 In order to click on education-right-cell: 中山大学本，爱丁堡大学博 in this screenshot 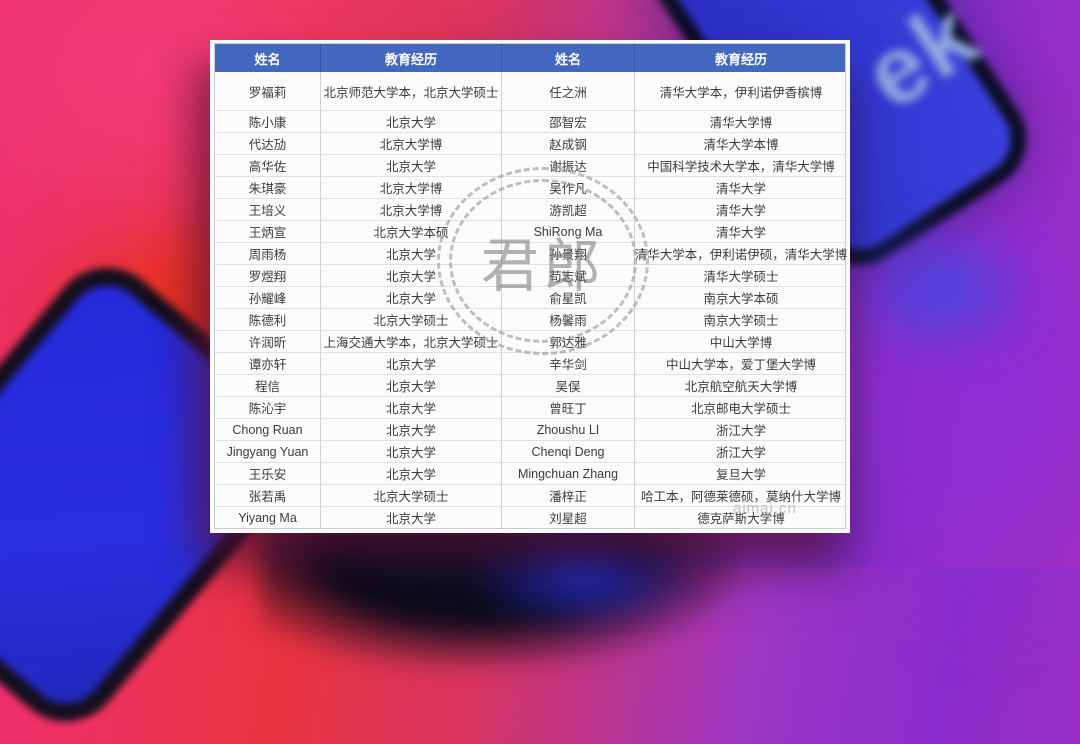, I will do `click(740, 363)`.